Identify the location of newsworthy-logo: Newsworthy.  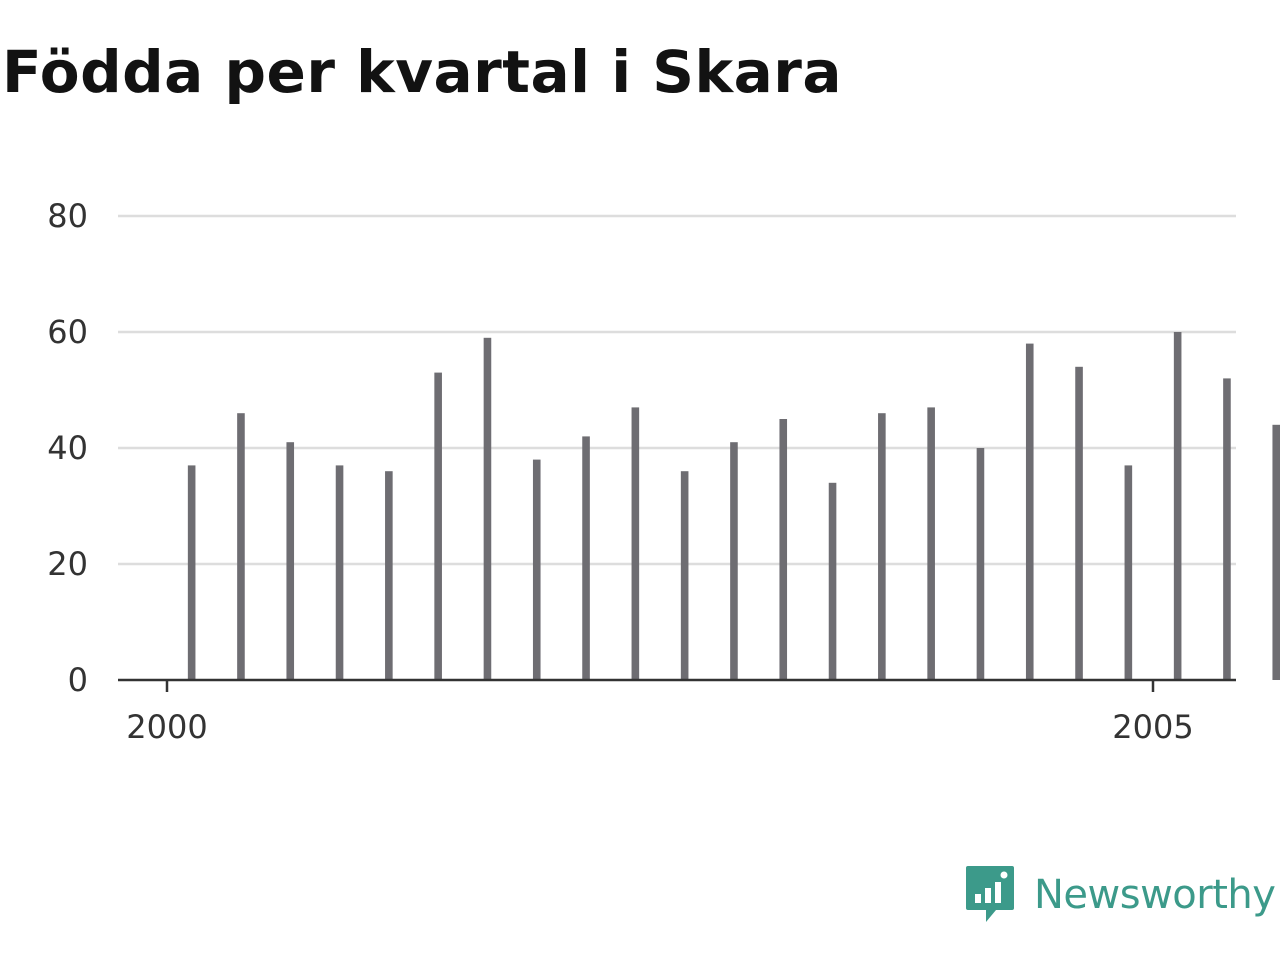
(1120, 895).